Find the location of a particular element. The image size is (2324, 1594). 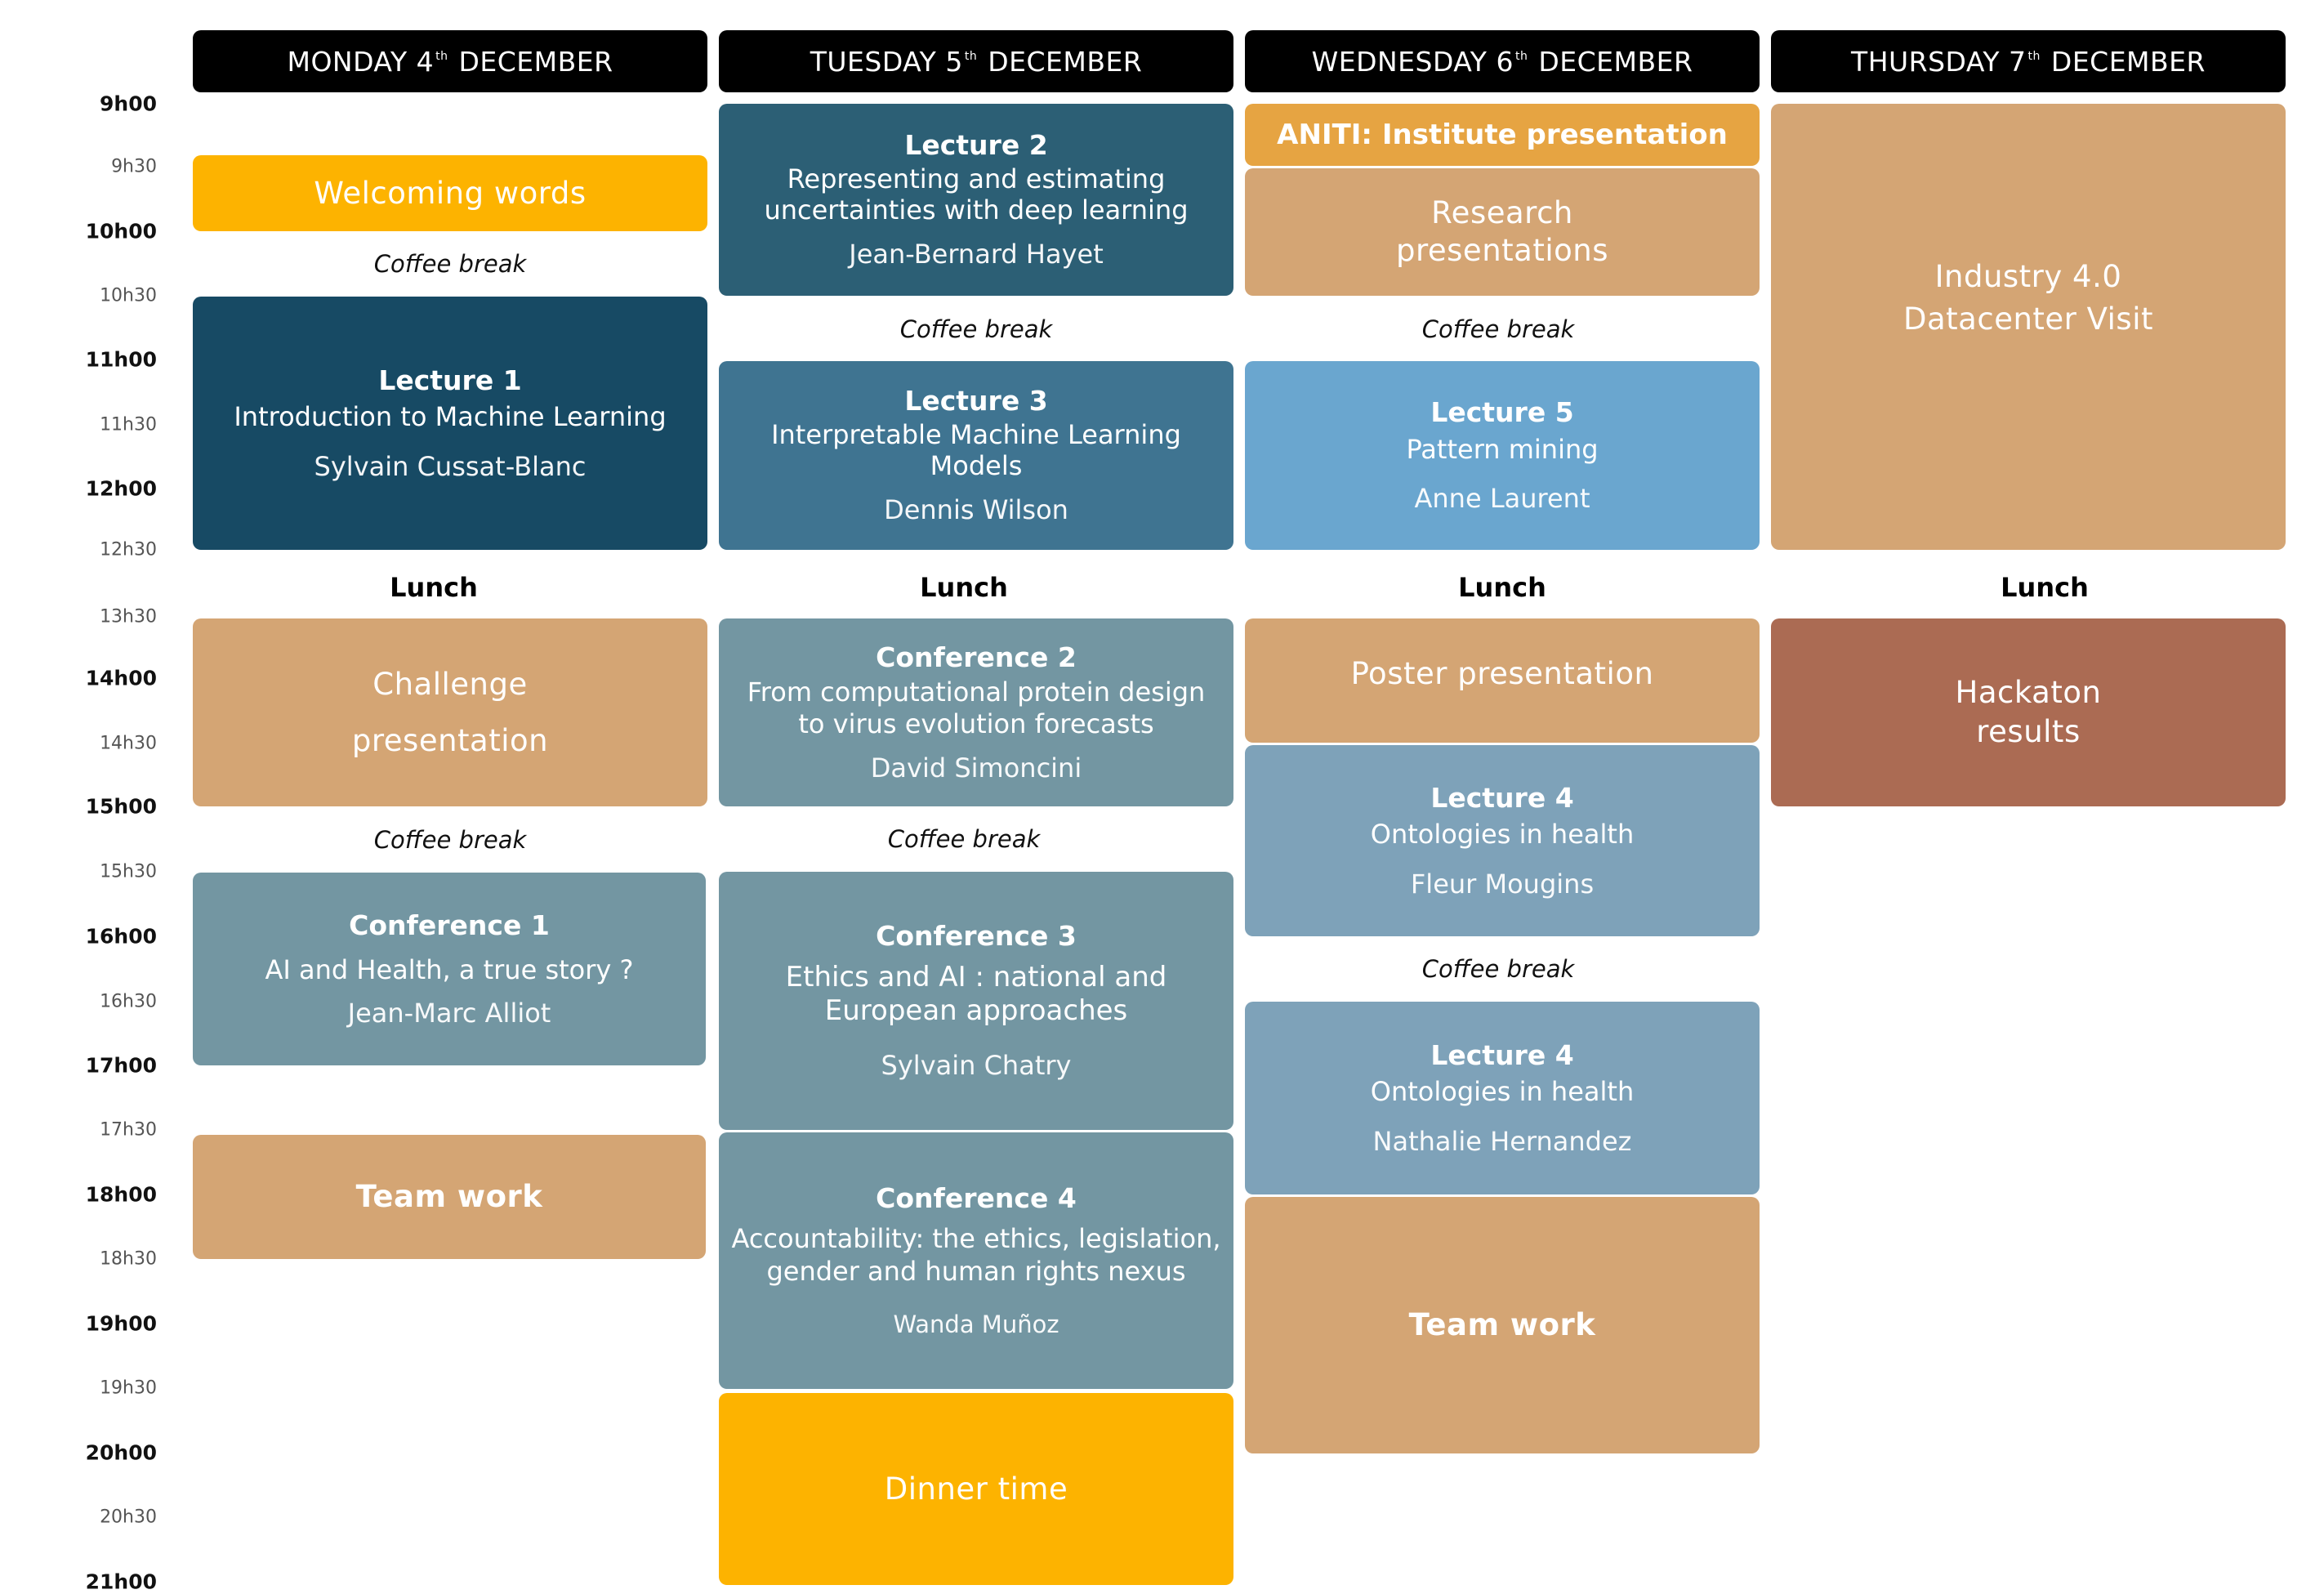

block-speaker: Sylvain Cussat-Blanc is located at coordinates (450, 466).